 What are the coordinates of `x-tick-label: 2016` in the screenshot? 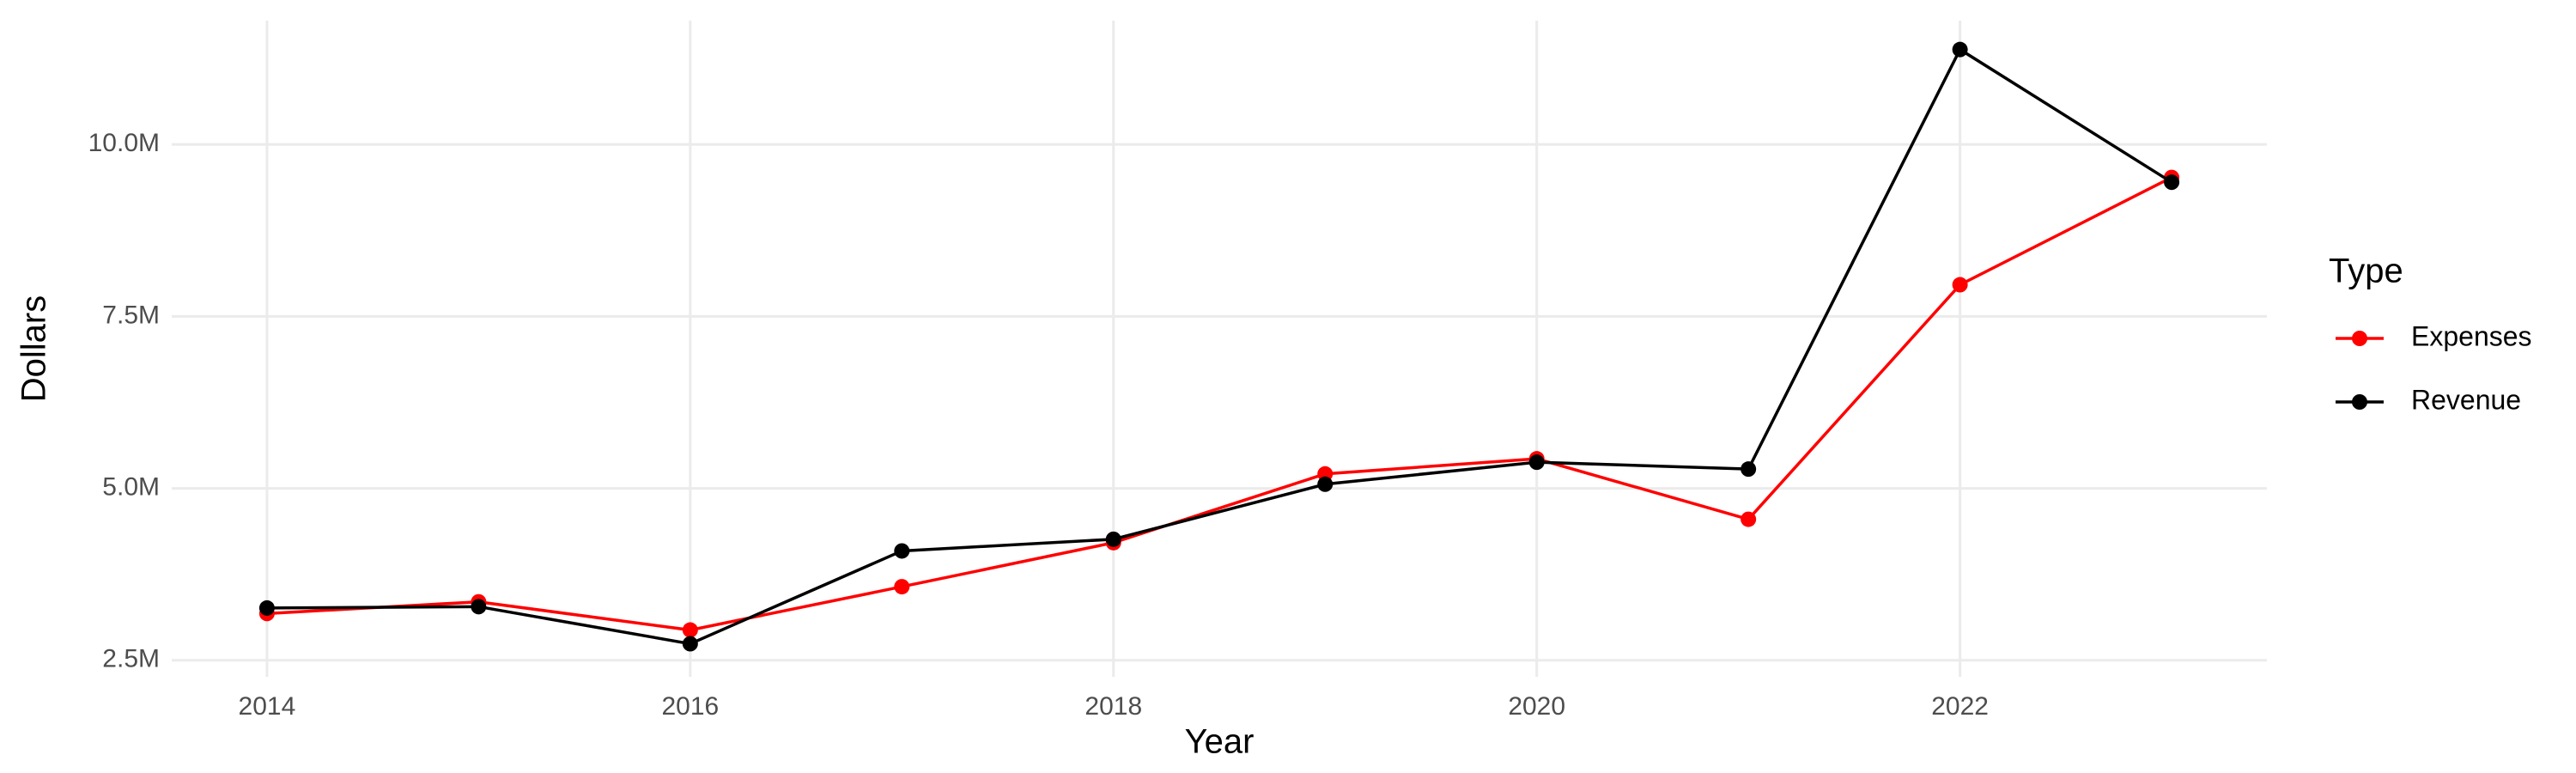 It's located at (690, 706).